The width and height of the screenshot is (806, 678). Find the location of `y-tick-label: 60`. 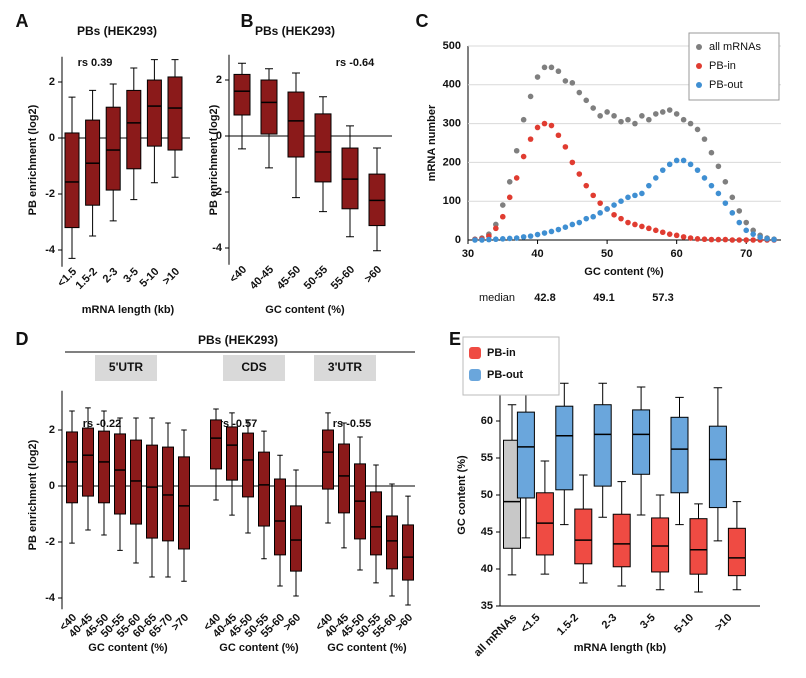

y-tick-label: 60 is located at coordinates (487, 421).